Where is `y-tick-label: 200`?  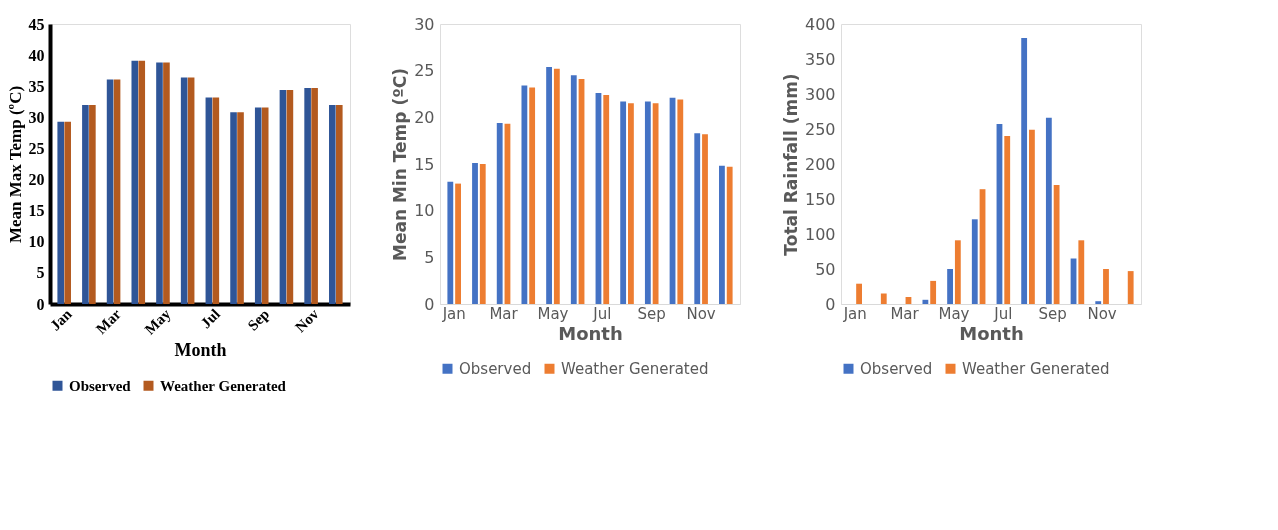 y-tick-label: 200 is located at coordinates (820, 164).